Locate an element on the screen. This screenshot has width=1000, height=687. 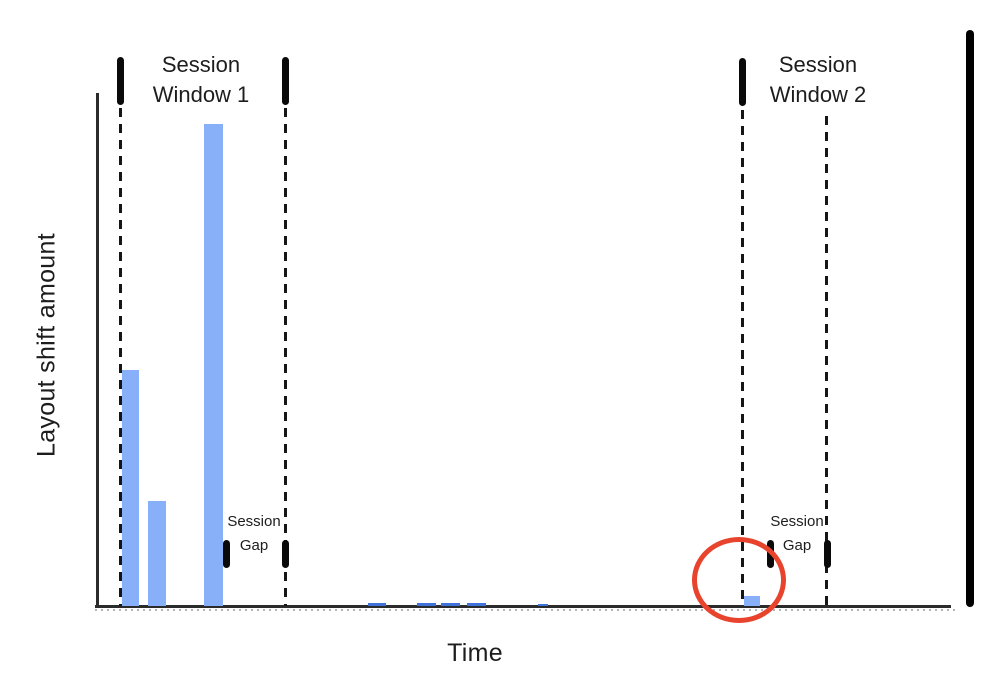
session-gap-1-label-line2: Gap is located at coordinates (254, 545).